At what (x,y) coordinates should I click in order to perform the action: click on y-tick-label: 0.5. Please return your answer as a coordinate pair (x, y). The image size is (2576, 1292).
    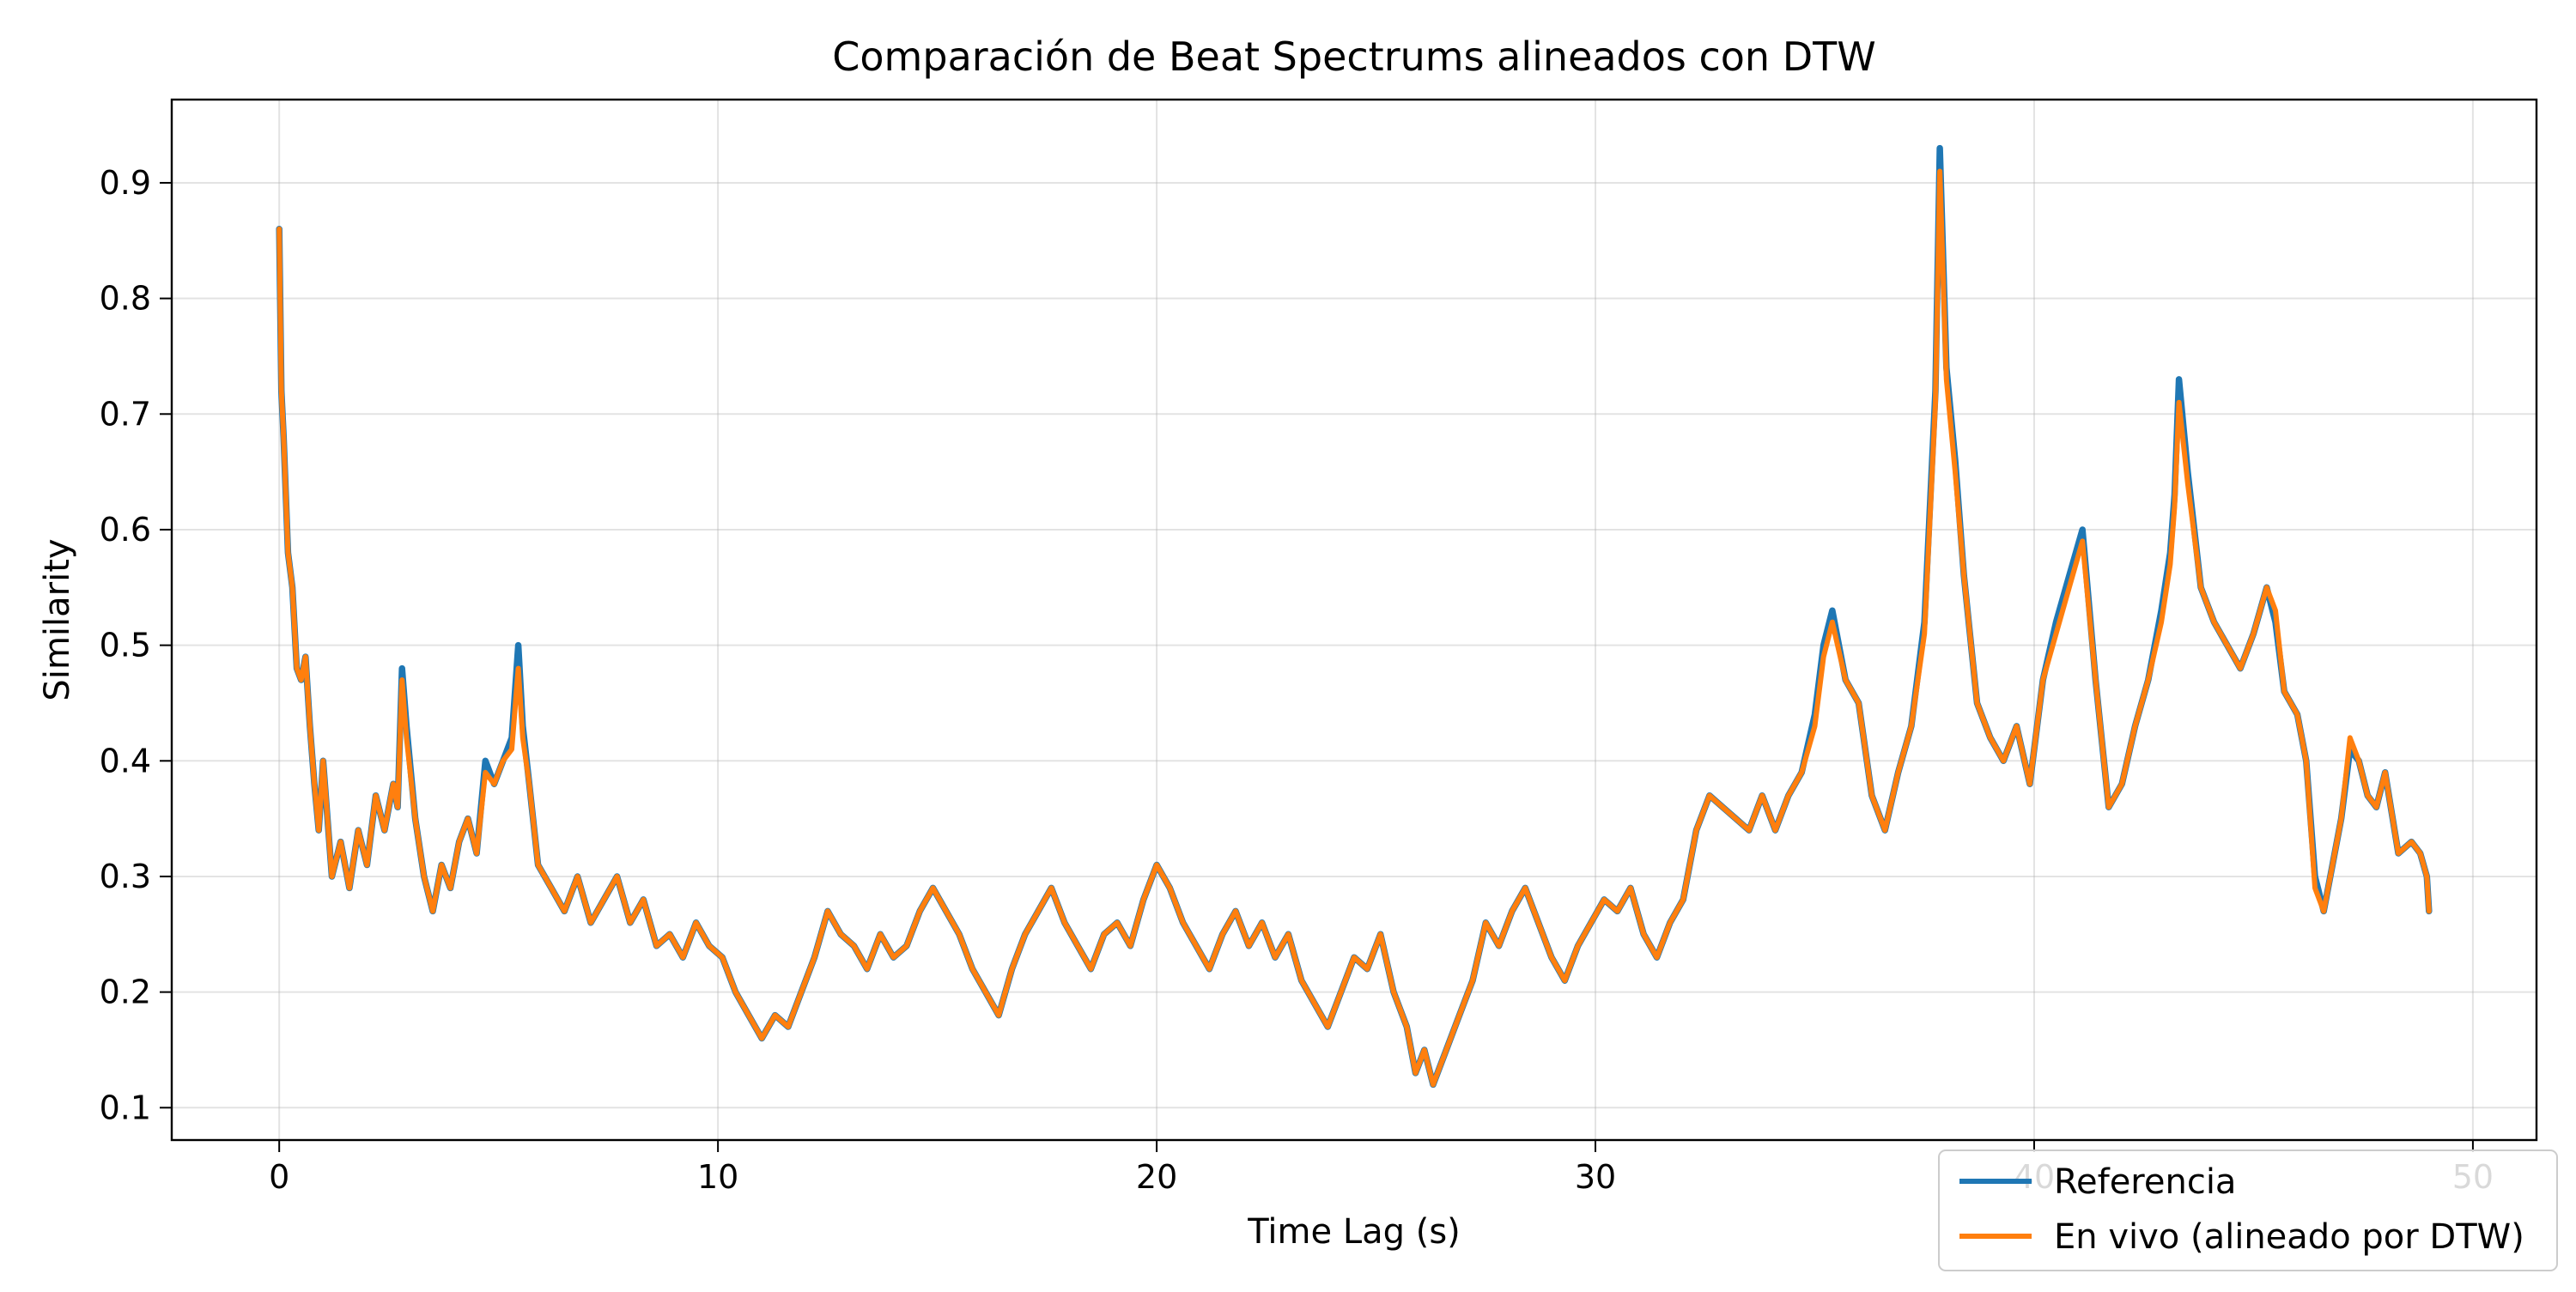
    Looking at the image, I should click on (126, 645).